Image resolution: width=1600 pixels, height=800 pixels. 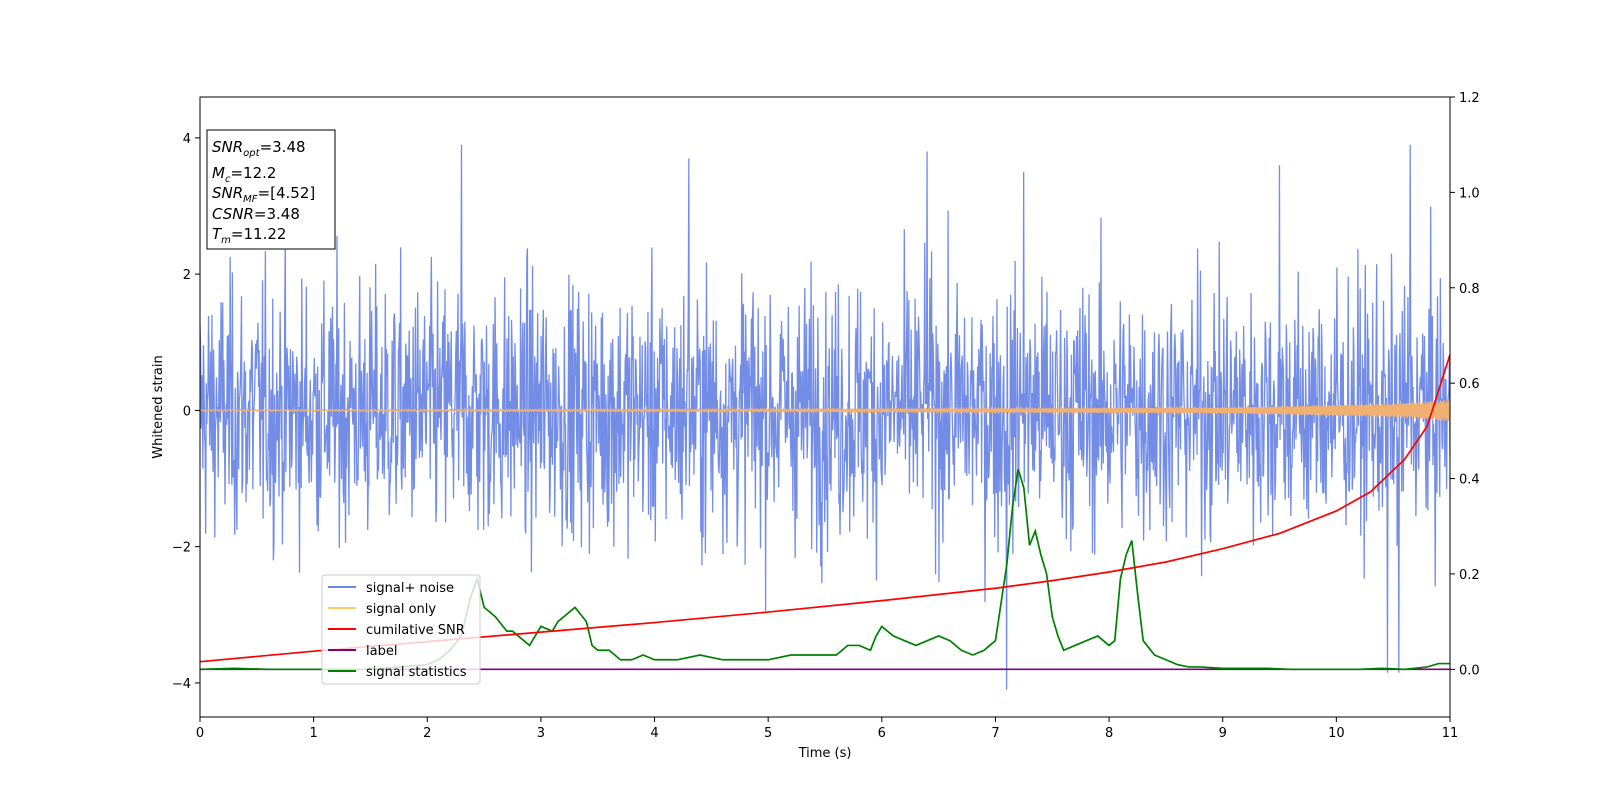 I want to click on y-tick-label: 0, so click(x=187, y=411).